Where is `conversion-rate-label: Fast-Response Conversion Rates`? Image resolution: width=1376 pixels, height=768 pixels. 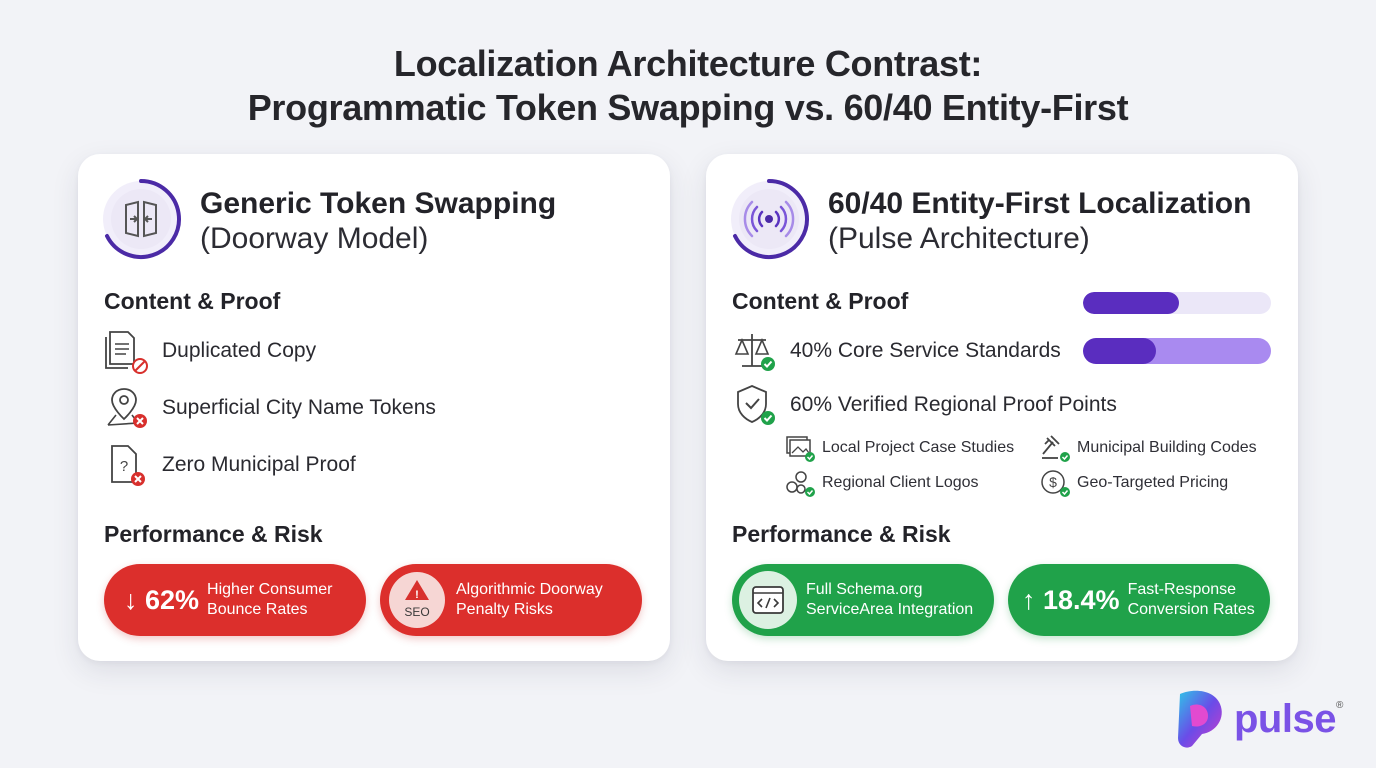 conversion-rate-label: Fast-Response Conversion Rates is located at coordinates (1191, 600).